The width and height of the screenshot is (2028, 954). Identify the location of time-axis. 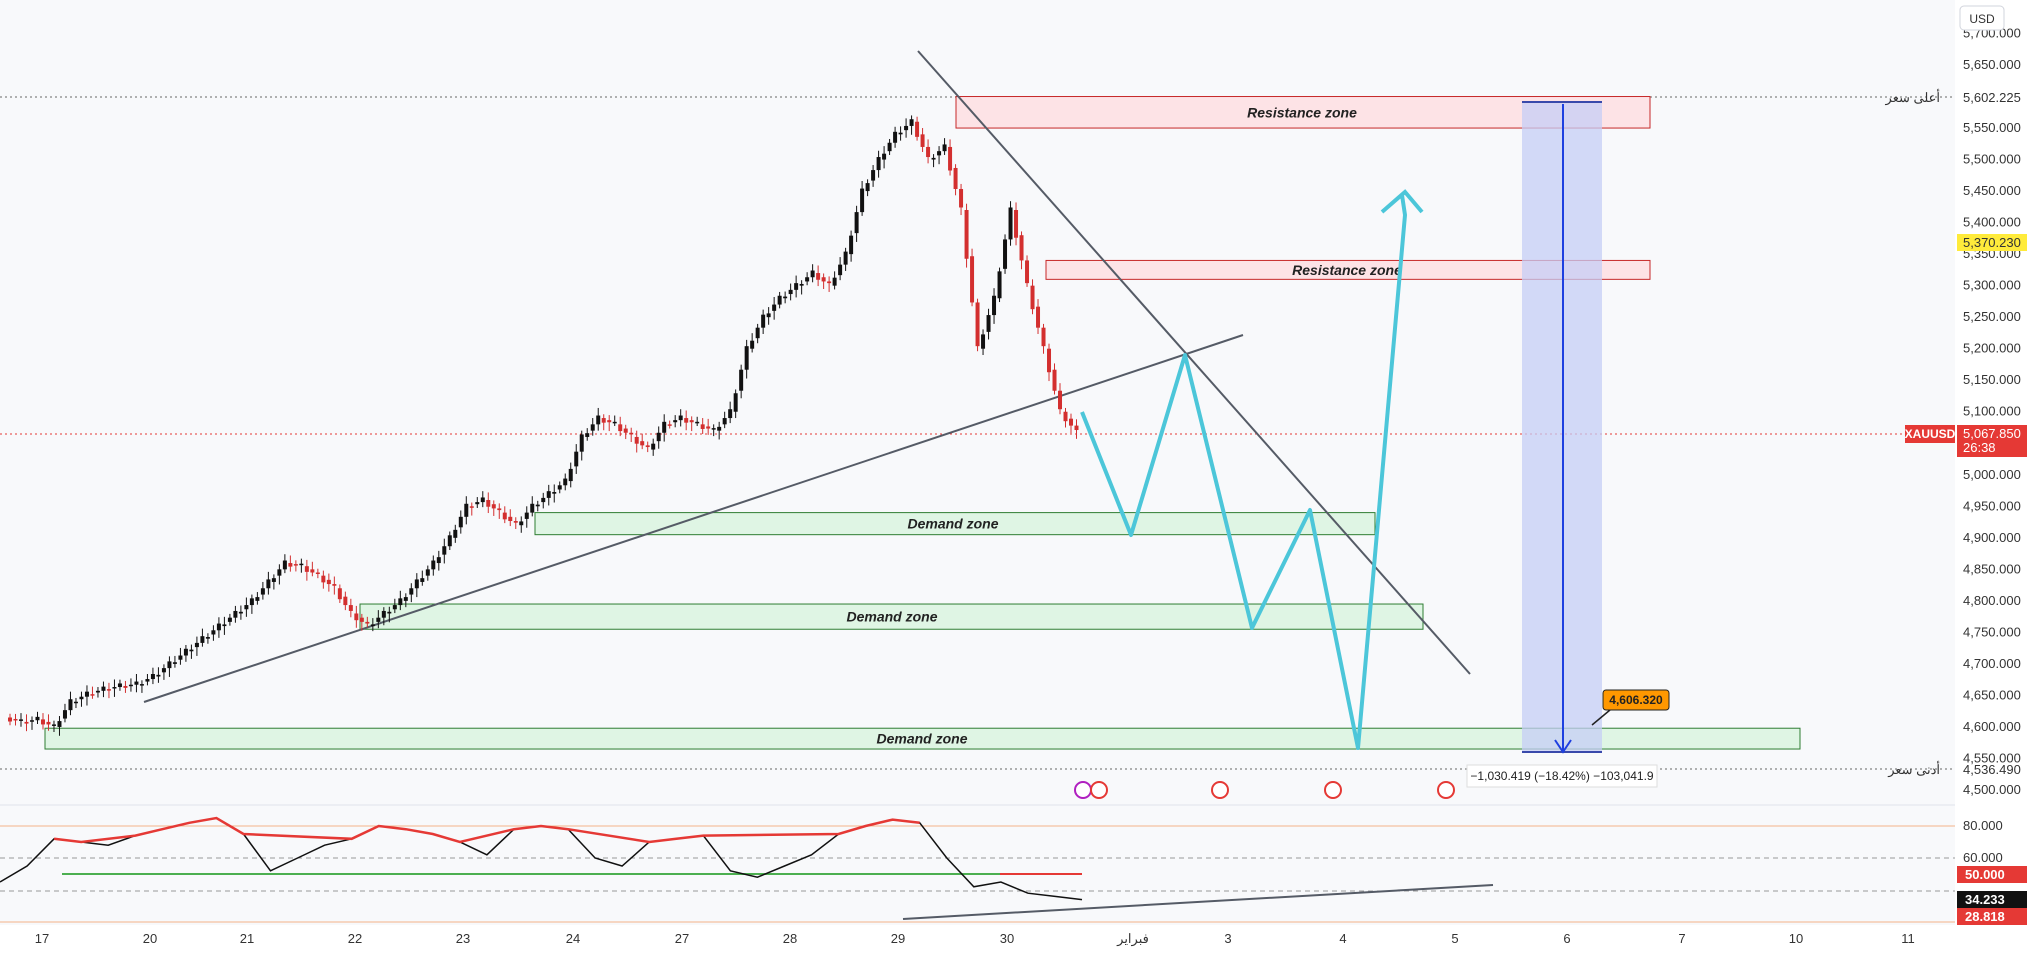
(977, 939).